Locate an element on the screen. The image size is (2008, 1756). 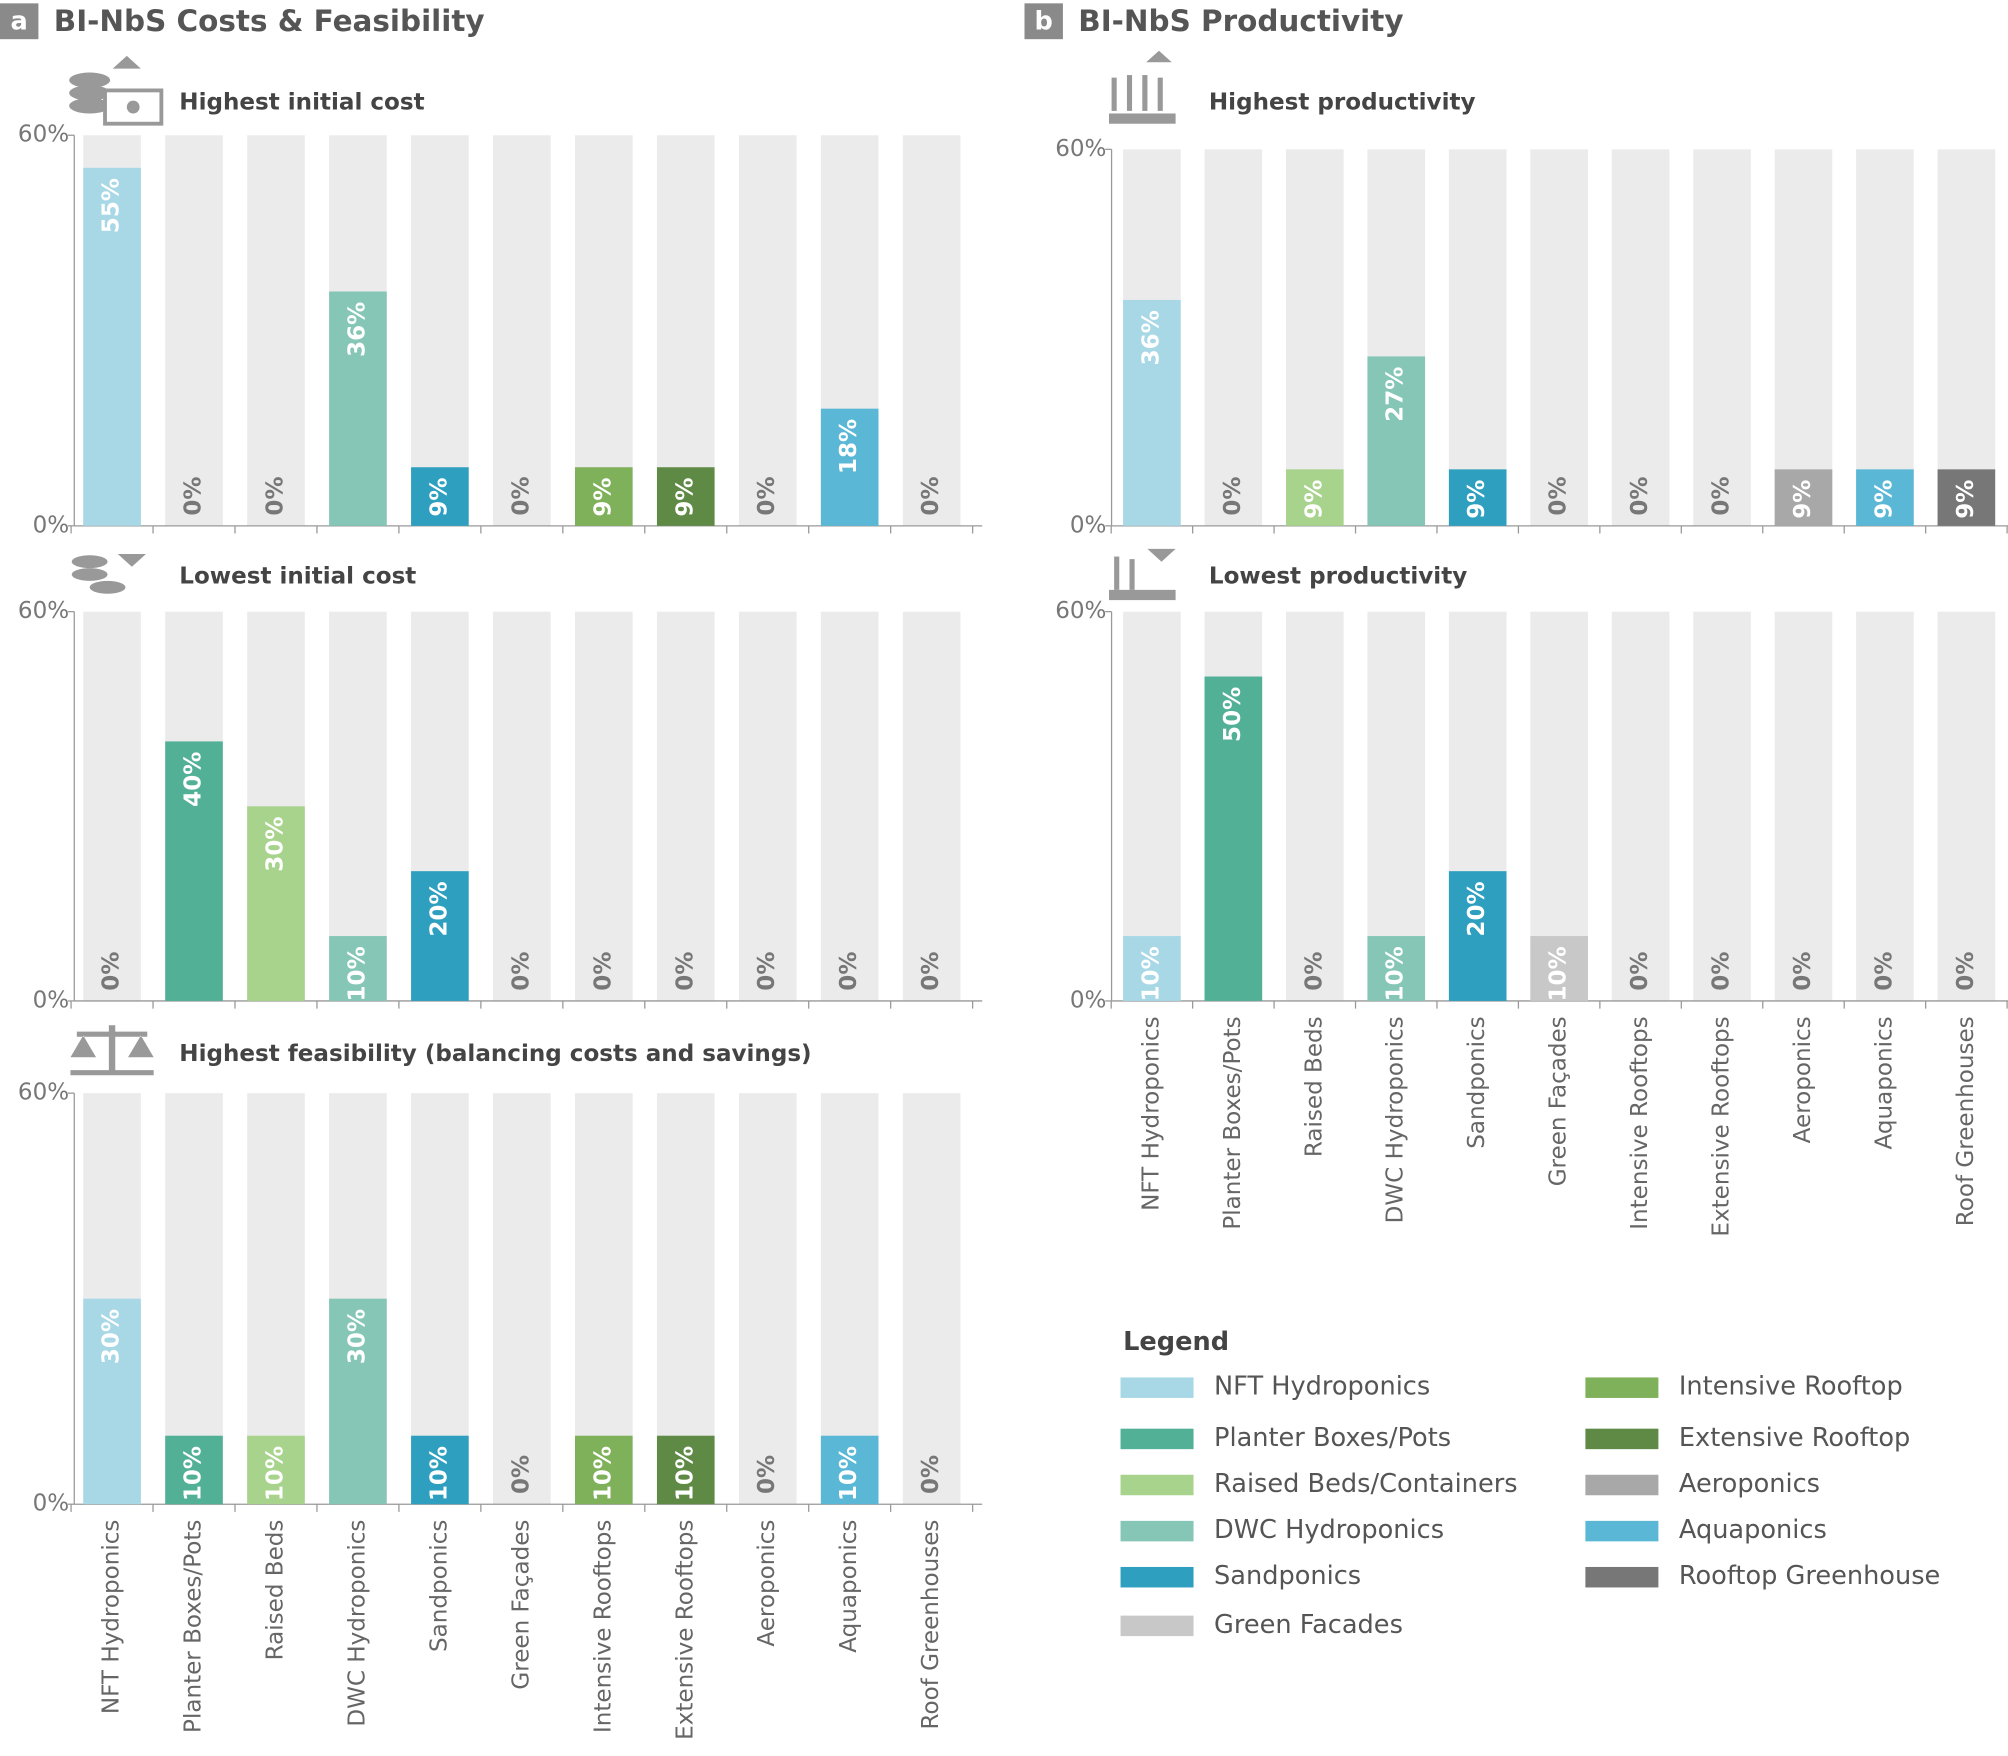
value-label: 18% is located at coordinates (849, 446).